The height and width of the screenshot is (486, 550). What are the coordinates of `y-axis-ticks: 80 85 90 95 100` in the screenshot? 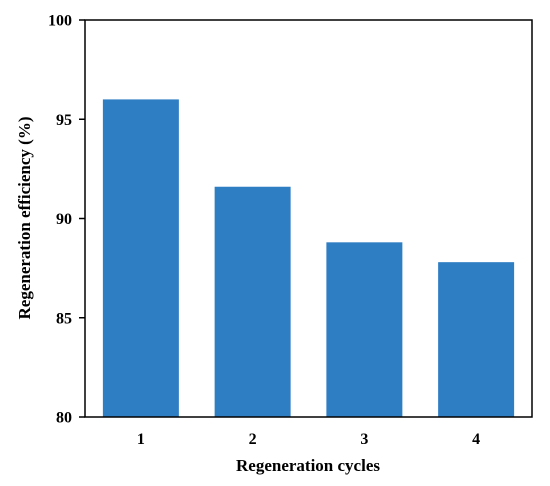 It's located at (66, 220).